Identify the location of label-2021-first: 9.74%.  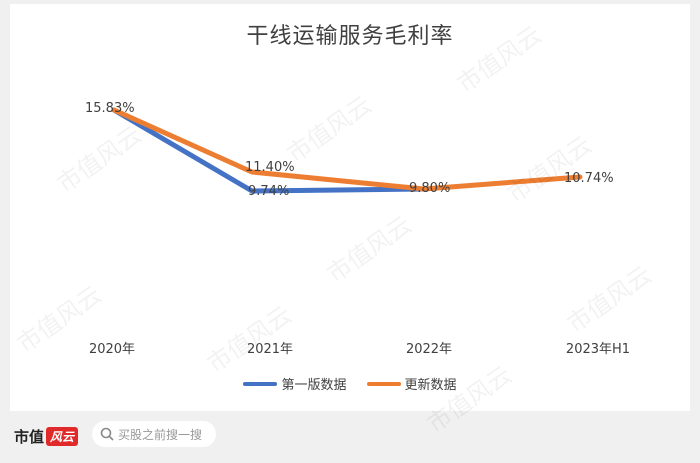
(269, 191).